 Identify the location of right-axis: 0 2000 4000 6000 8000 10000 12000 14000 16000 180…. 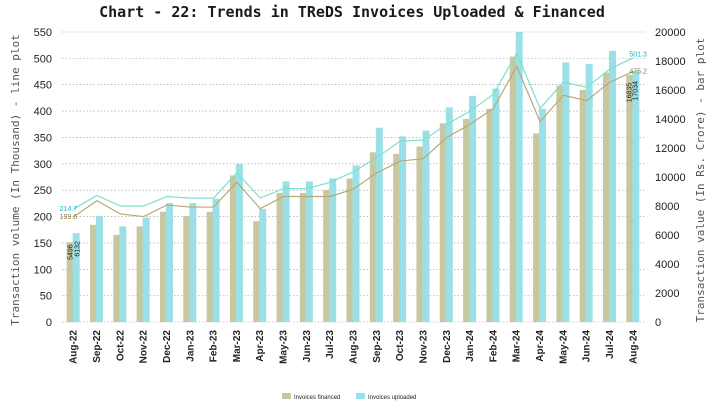
(670, 178).